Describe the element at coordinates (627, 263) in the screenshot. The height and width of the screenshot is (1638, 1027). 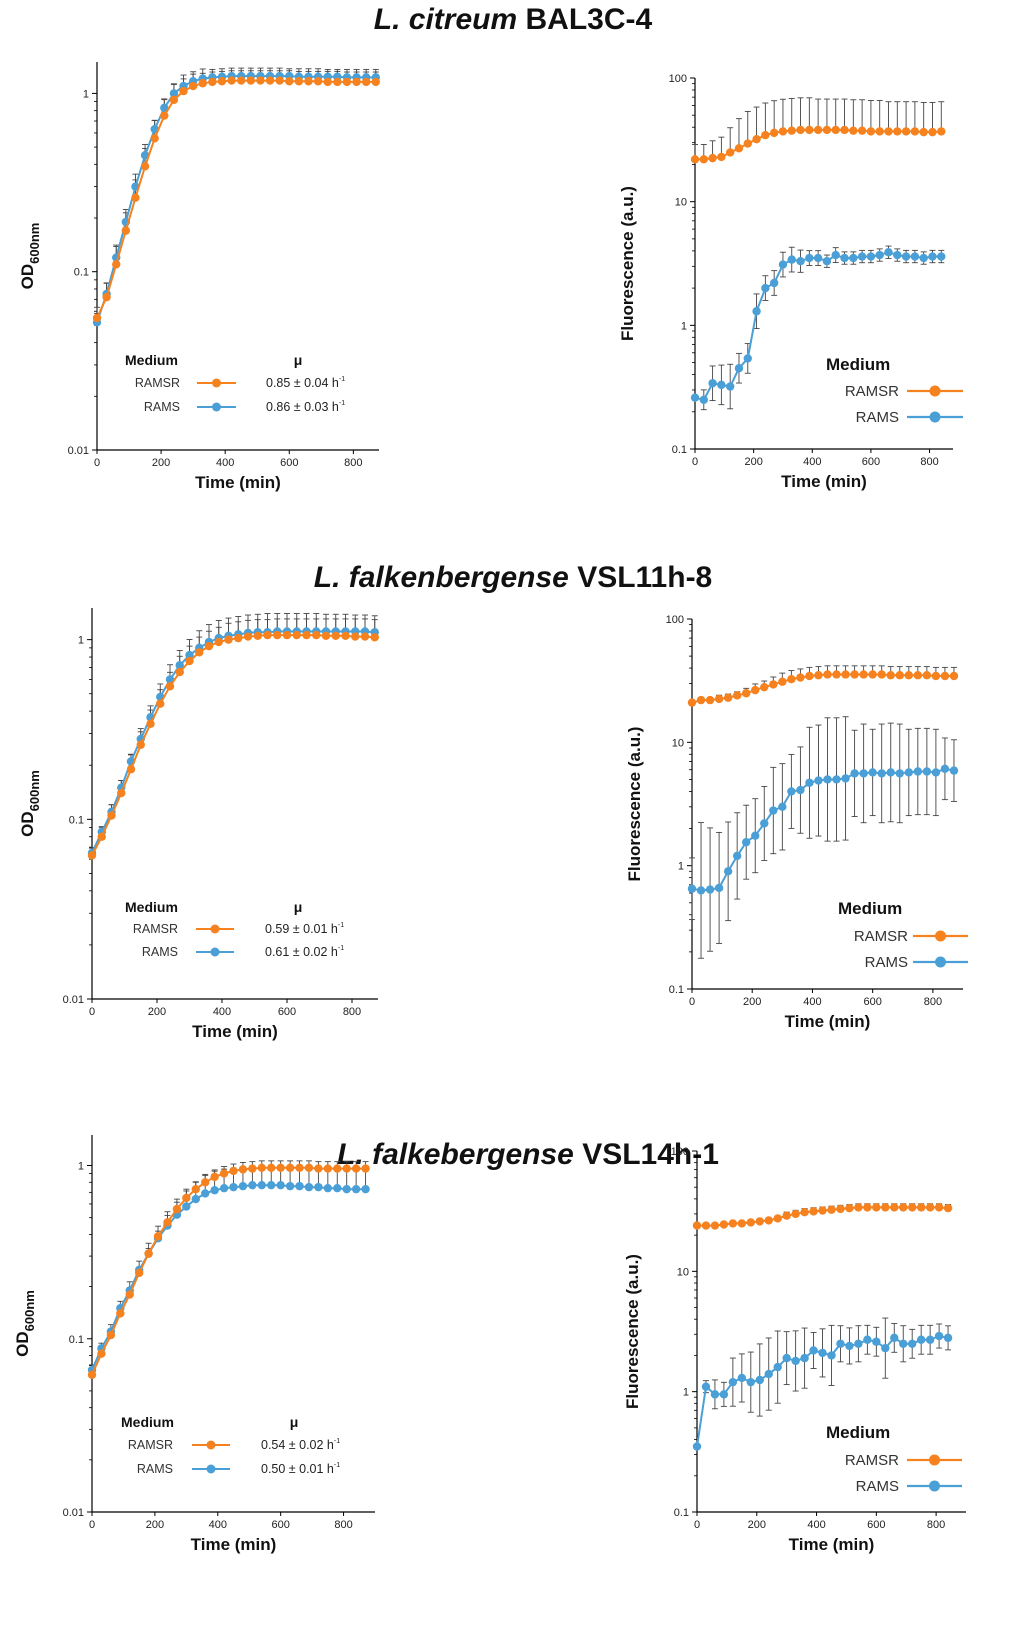
I see `y-axis-label: Fluorescence (a.u.)` at that location.